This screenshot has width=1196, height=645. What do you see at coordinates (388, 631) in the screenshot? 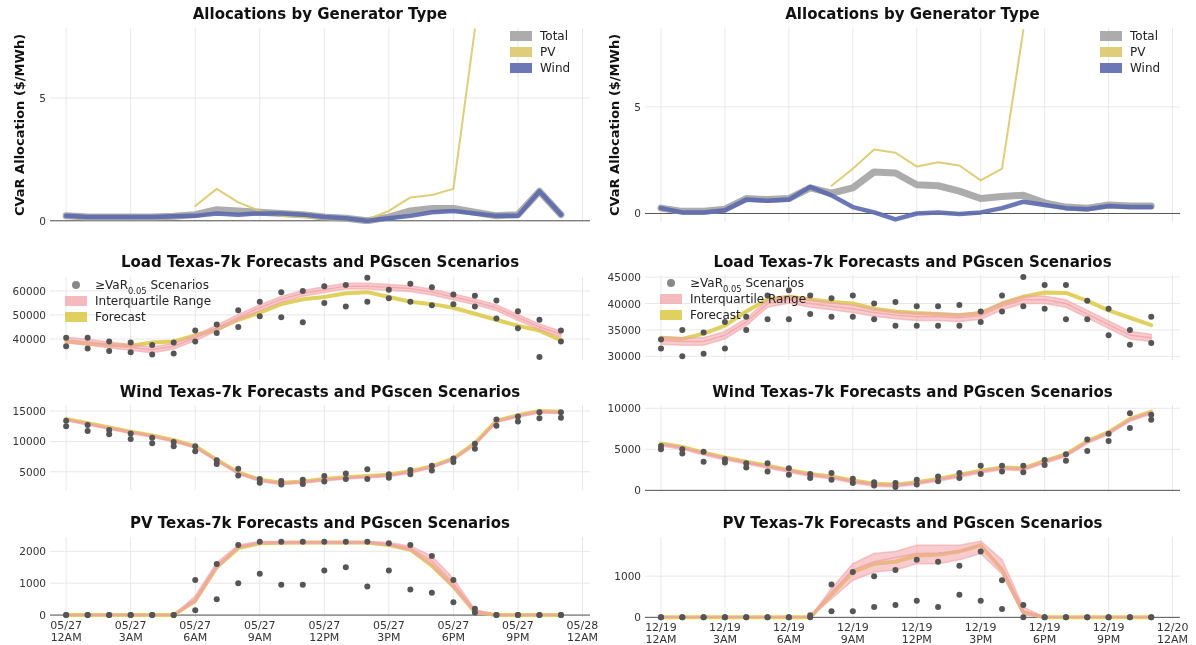
I see `x-tick-label: 05/27 3PM` at bounding box center [388, 631].